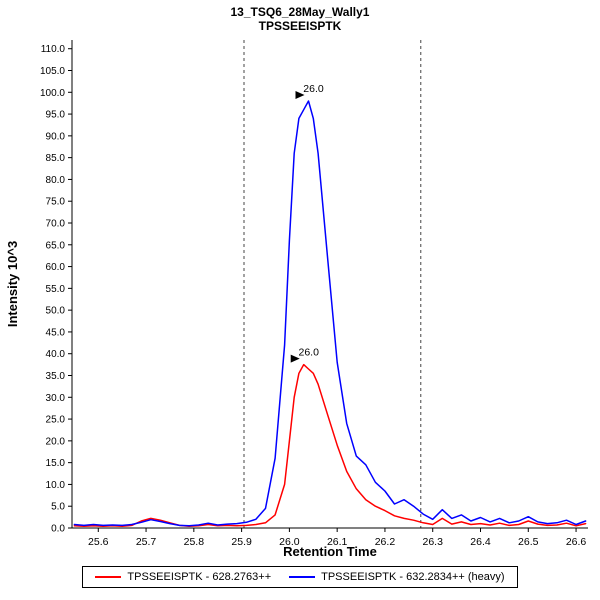 This screenshot has width=600, height=600. Describe the element at coordinates (56, 180) in the screenshot. I see `y-tick-label: 80.0` at that location.